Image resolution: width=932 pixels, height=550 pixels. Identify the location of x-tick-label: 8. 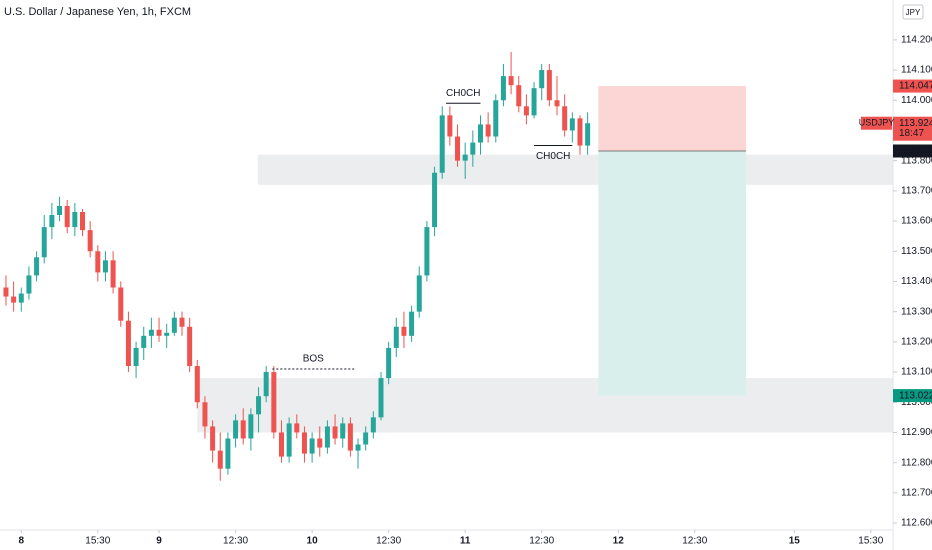
(21, 541).